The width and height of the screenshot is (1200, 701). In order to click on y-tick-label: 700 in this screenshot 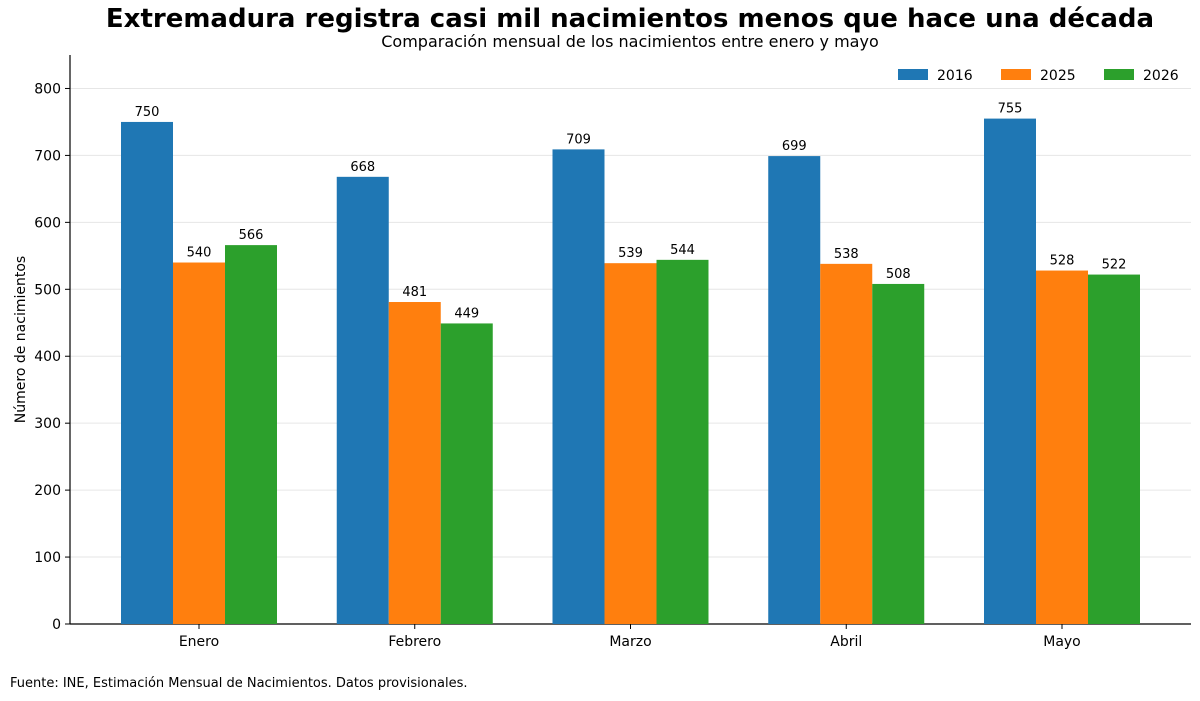, I will do `click(47, 156)`.